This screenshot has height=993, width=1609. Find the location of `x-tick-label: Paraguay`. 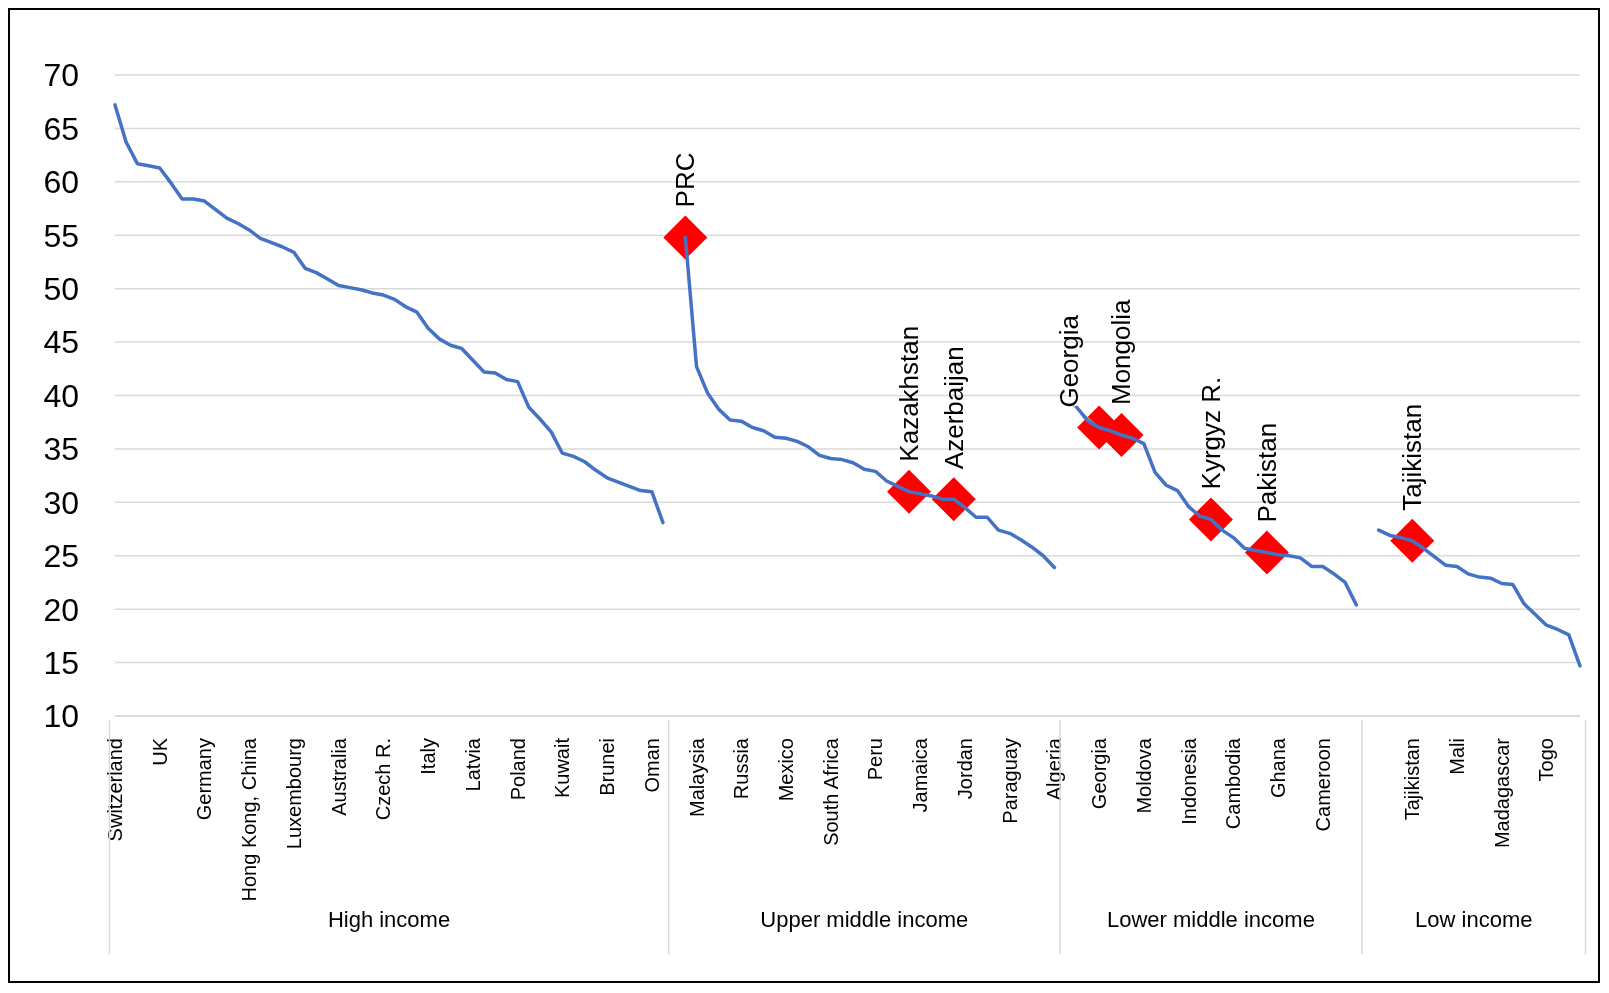

x-tick-label: Paraguay is located at coordinates (1009, 781).